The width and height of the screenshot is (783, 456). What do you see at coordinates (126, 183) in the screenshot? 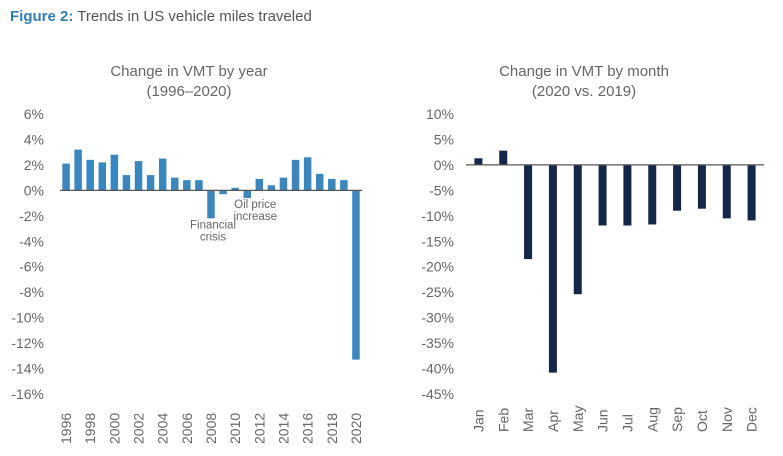
I see `annual-bar-2001` at bounding box center [126, 183].